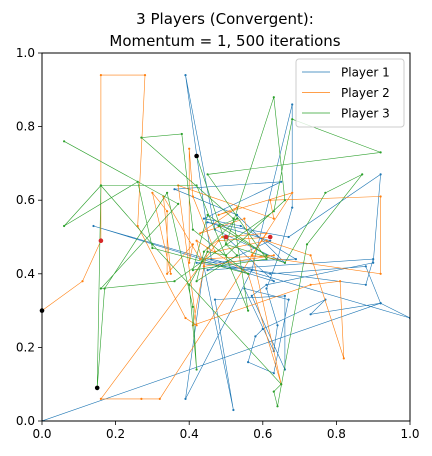 The image size is (432, 456). What do you see at coordinates (365, 73) in the screenshot?
I see `legend-label-1: Player 1` at bounding box center [365, 73].